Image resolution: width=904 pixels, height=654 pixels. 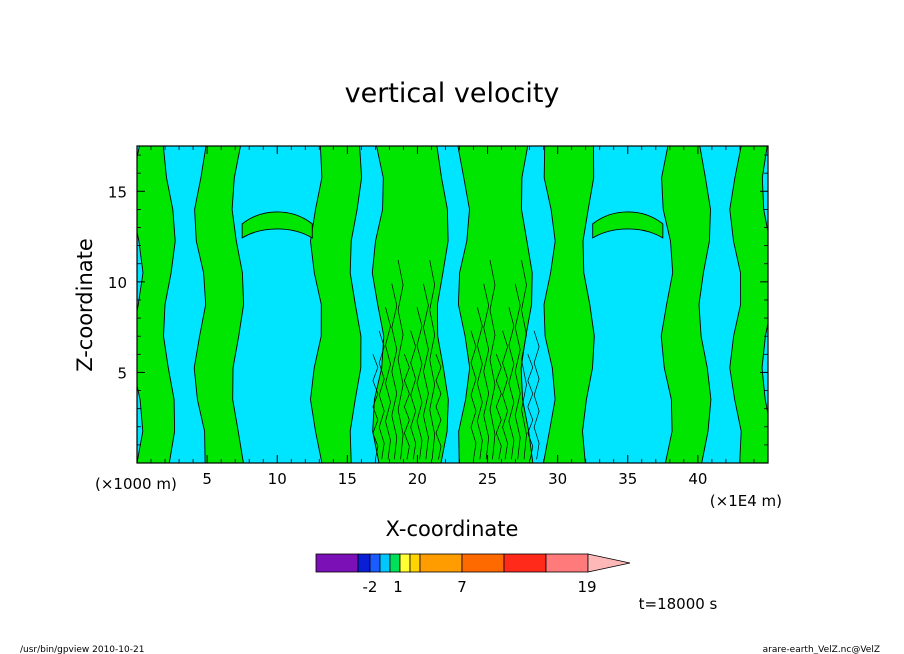 What do you see at coordinates (136, 484) in the screenshot?
I see `x-unit-left: (×1000 m)` at bounding box center [136, 484].